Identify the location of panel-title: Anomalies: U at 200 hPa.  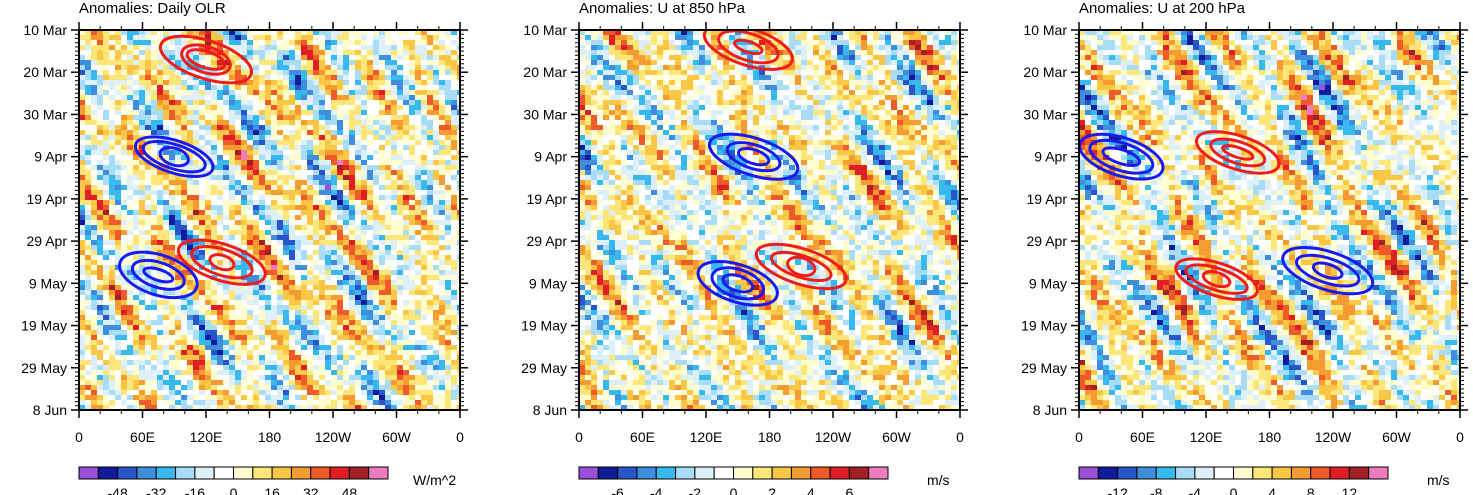
(1162, 8).